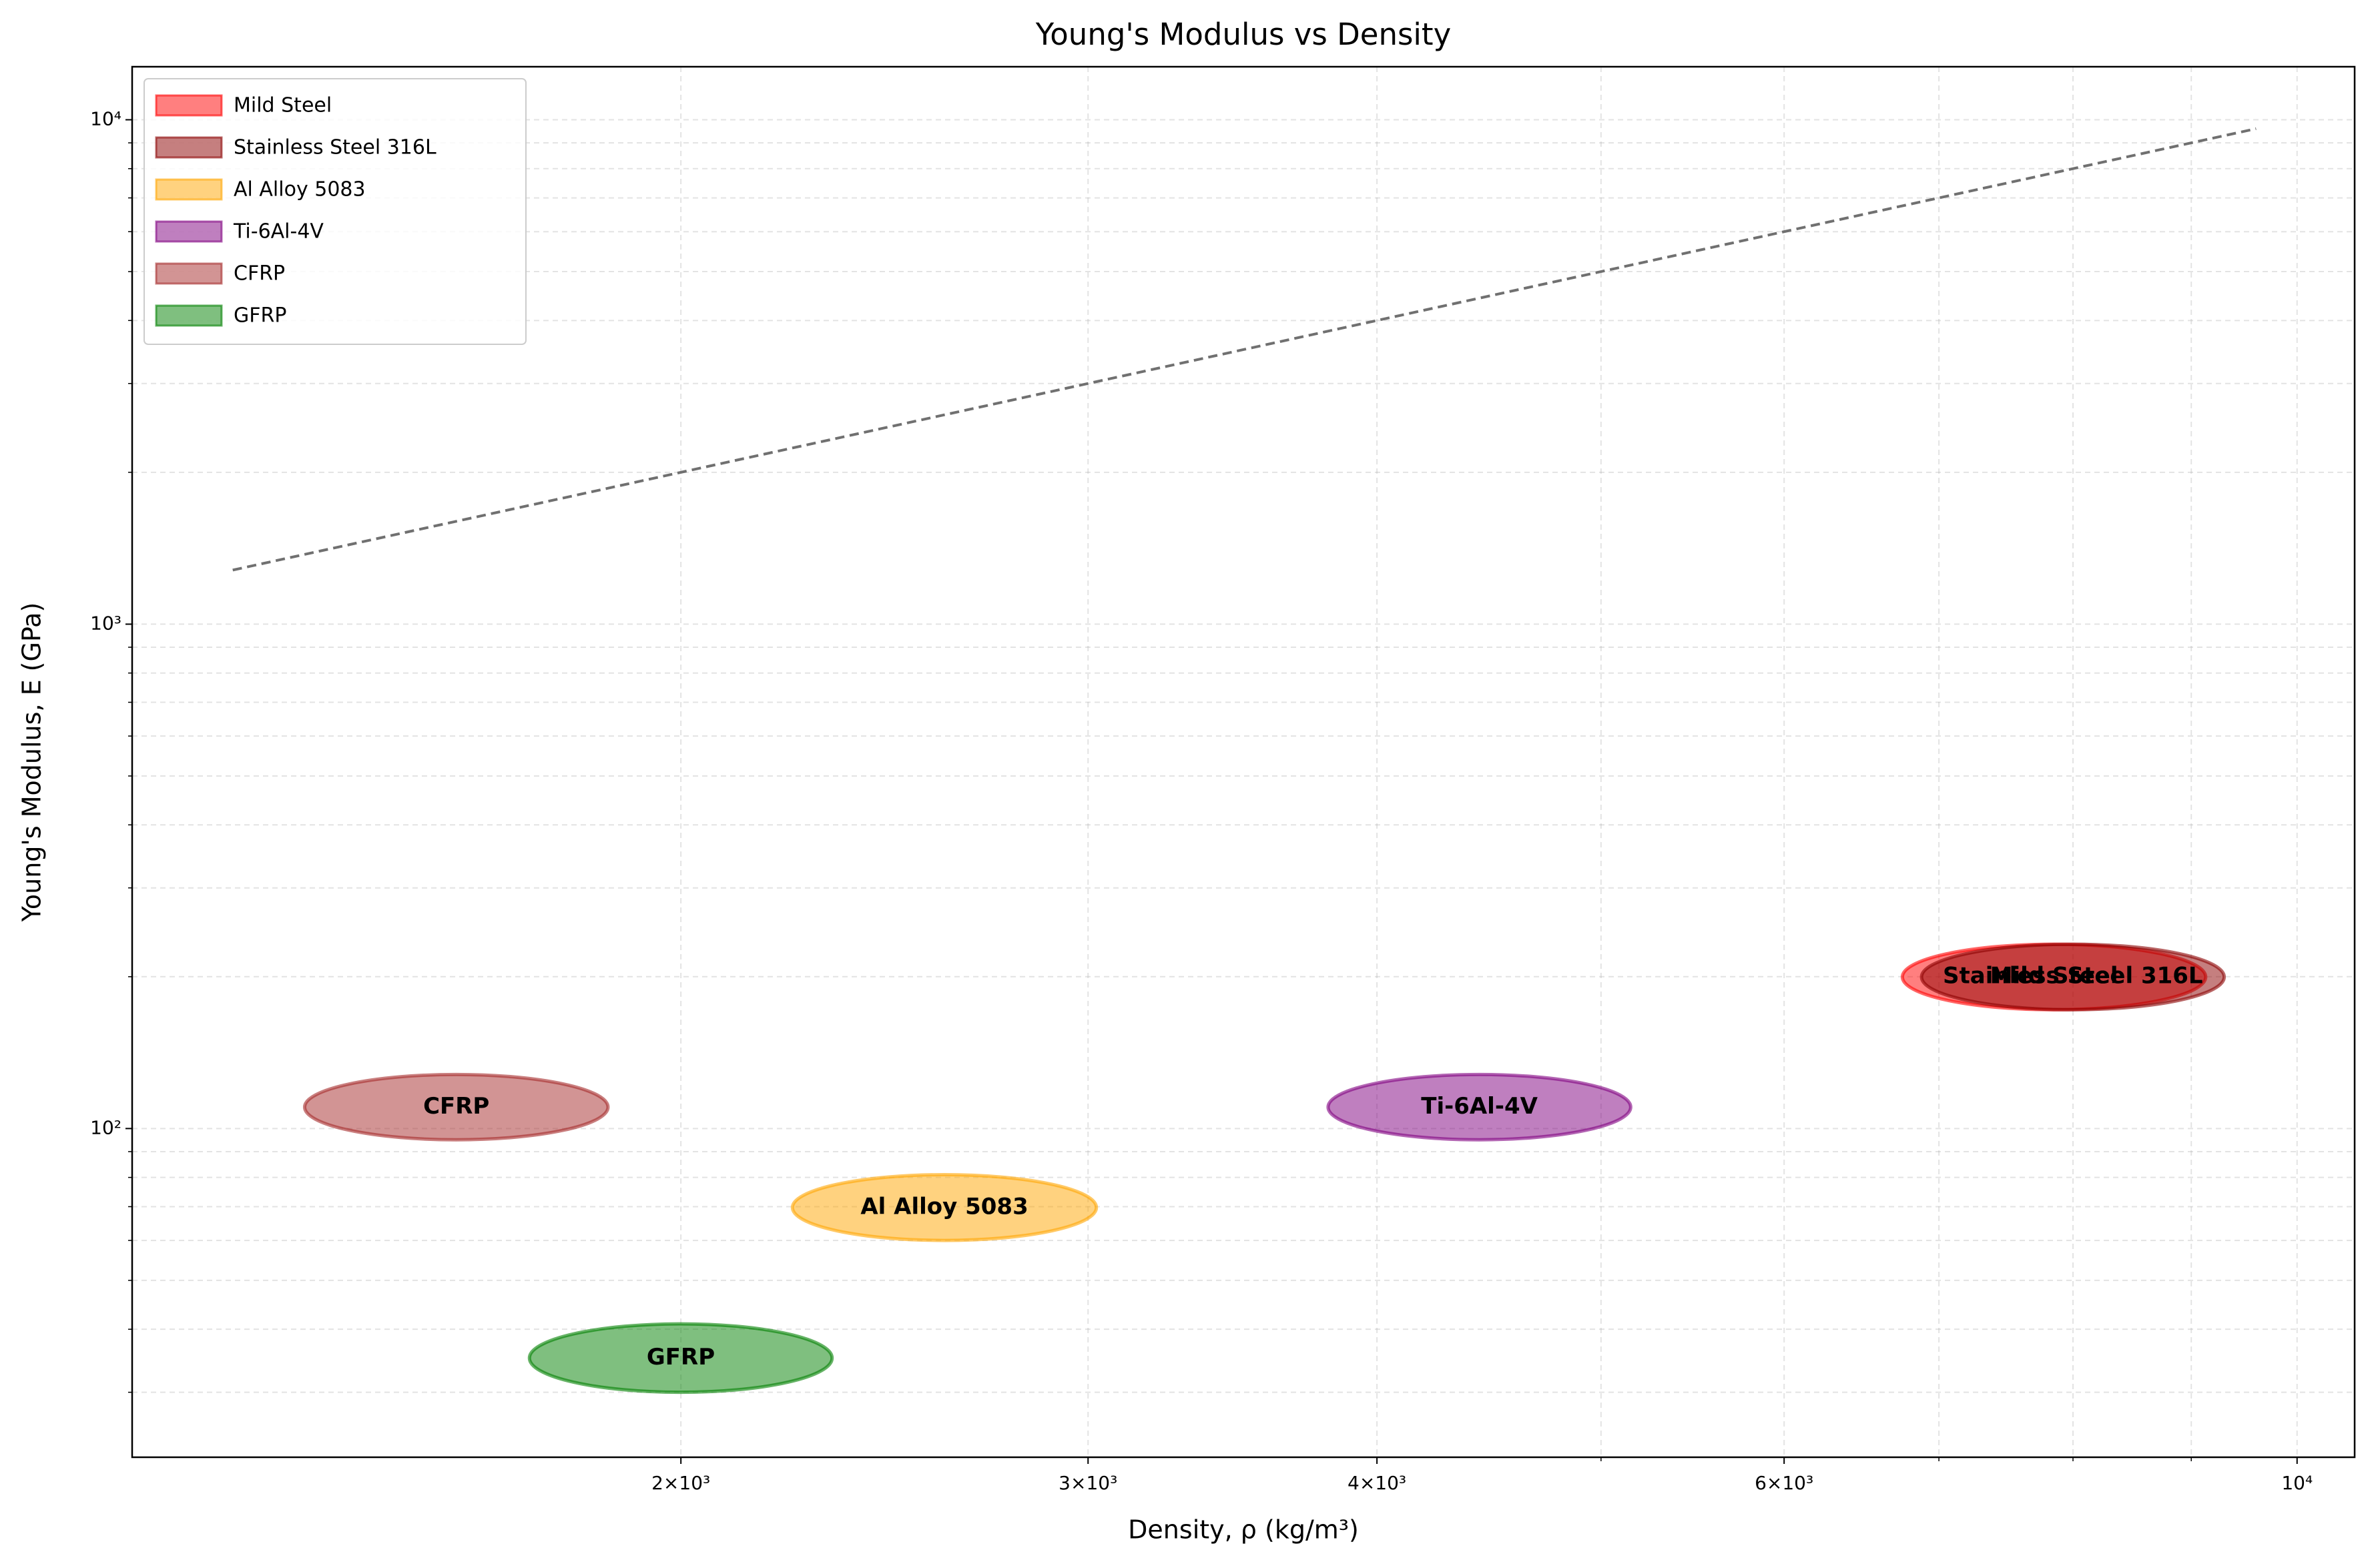  What do you see at coordinates (105, 623) in the screenshot?
I see `y-tick-label: 10³` at bounding box center [105, 623].